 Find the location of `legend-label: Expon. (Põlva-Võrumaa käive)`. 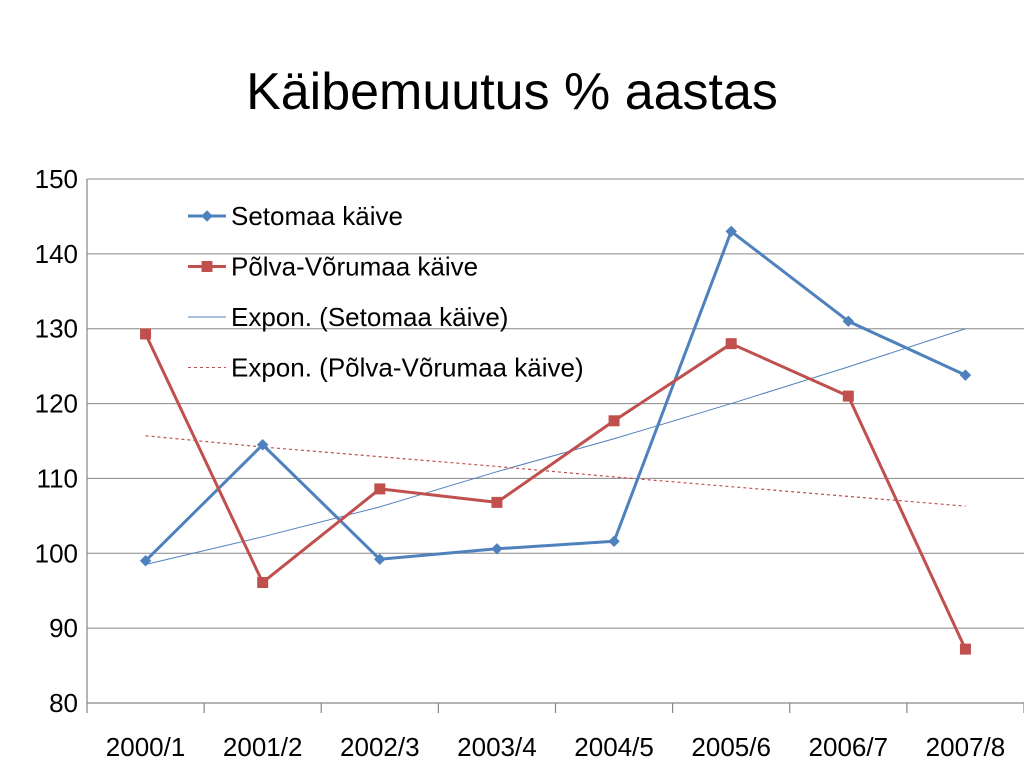

legend-label: Expon. (Põlva-Võrumaa käive) is located at coordinates (407, 368).